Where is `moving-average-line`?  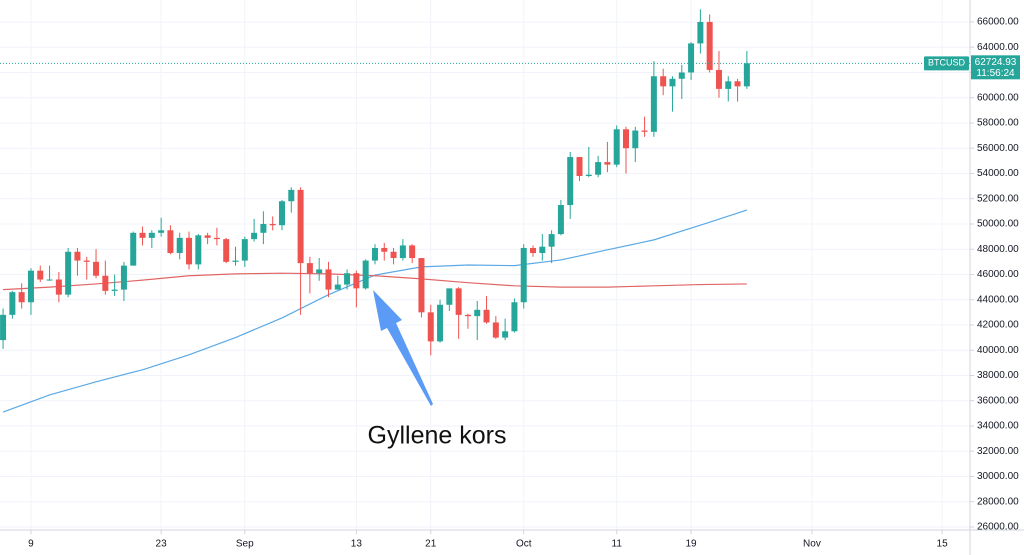 moving-average-line is located at coordinates (375, 281).